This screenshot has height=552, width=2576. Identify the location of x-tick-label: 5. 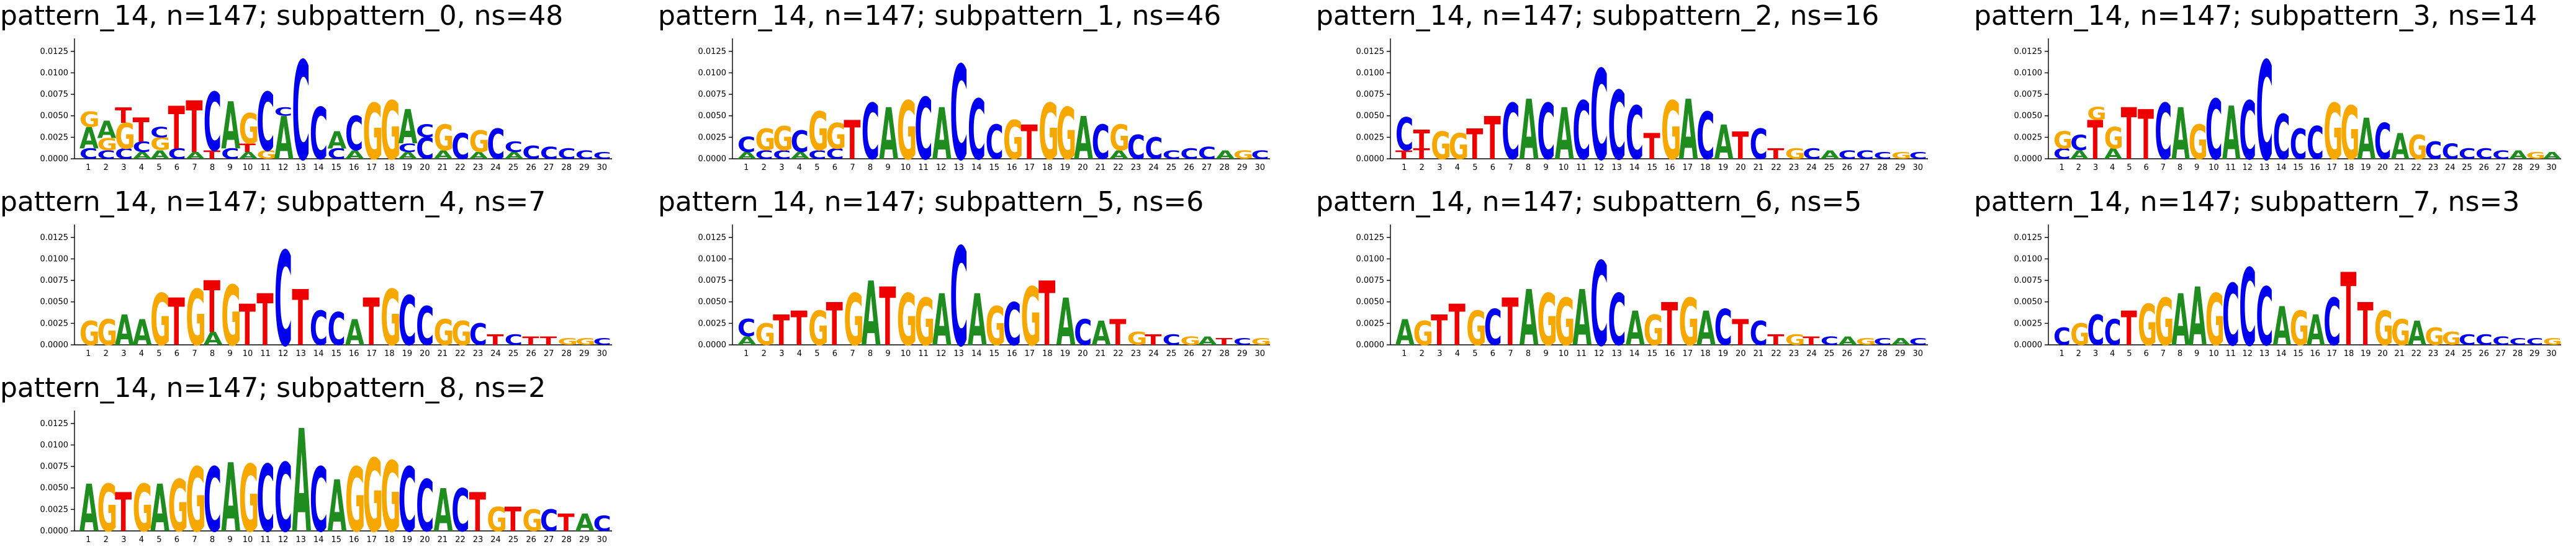
(158, 167).